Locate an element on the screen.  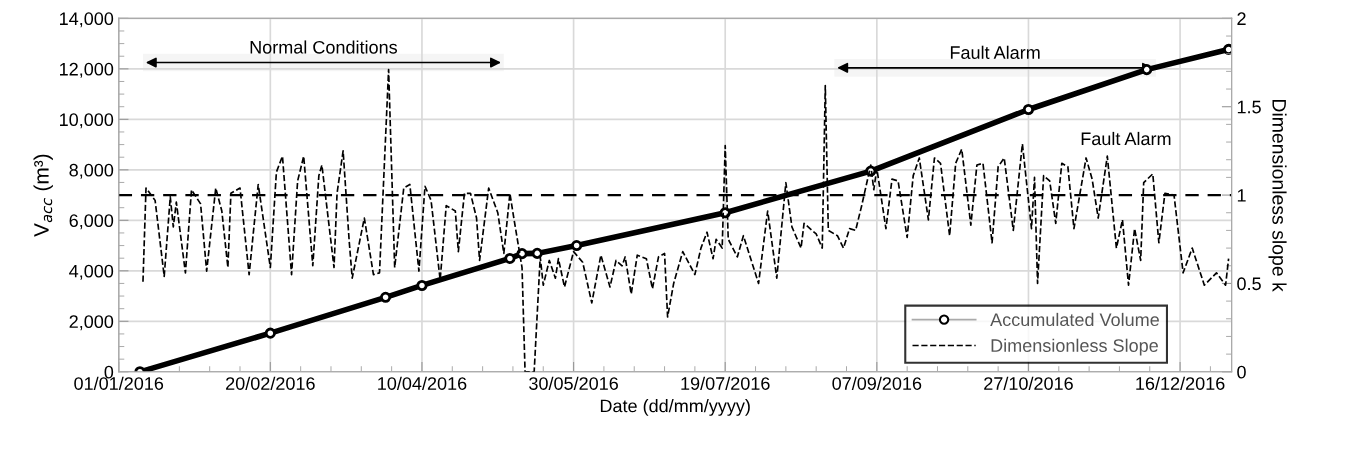
x-tick-label: 20/02/2016 is located at coordinates (270, 383).